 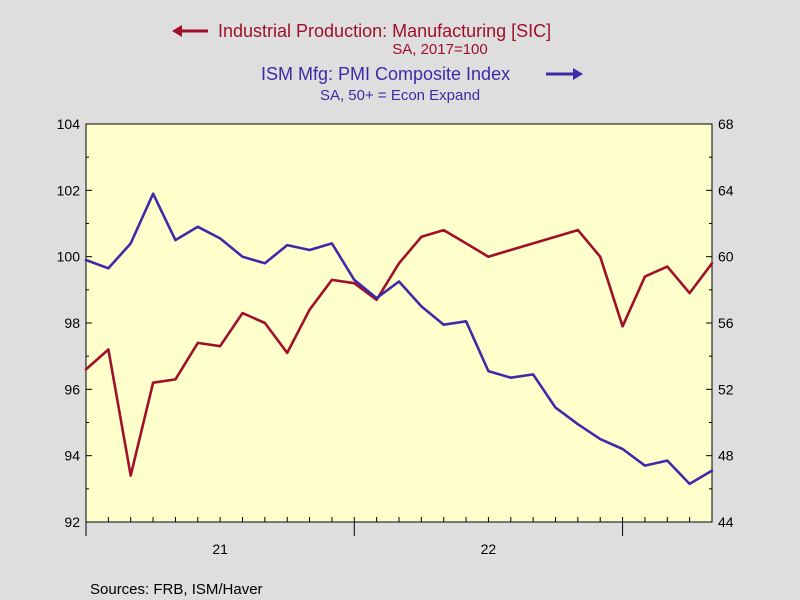 I want to click on y-right-tick-label: 68, so click(x=726, y=124).